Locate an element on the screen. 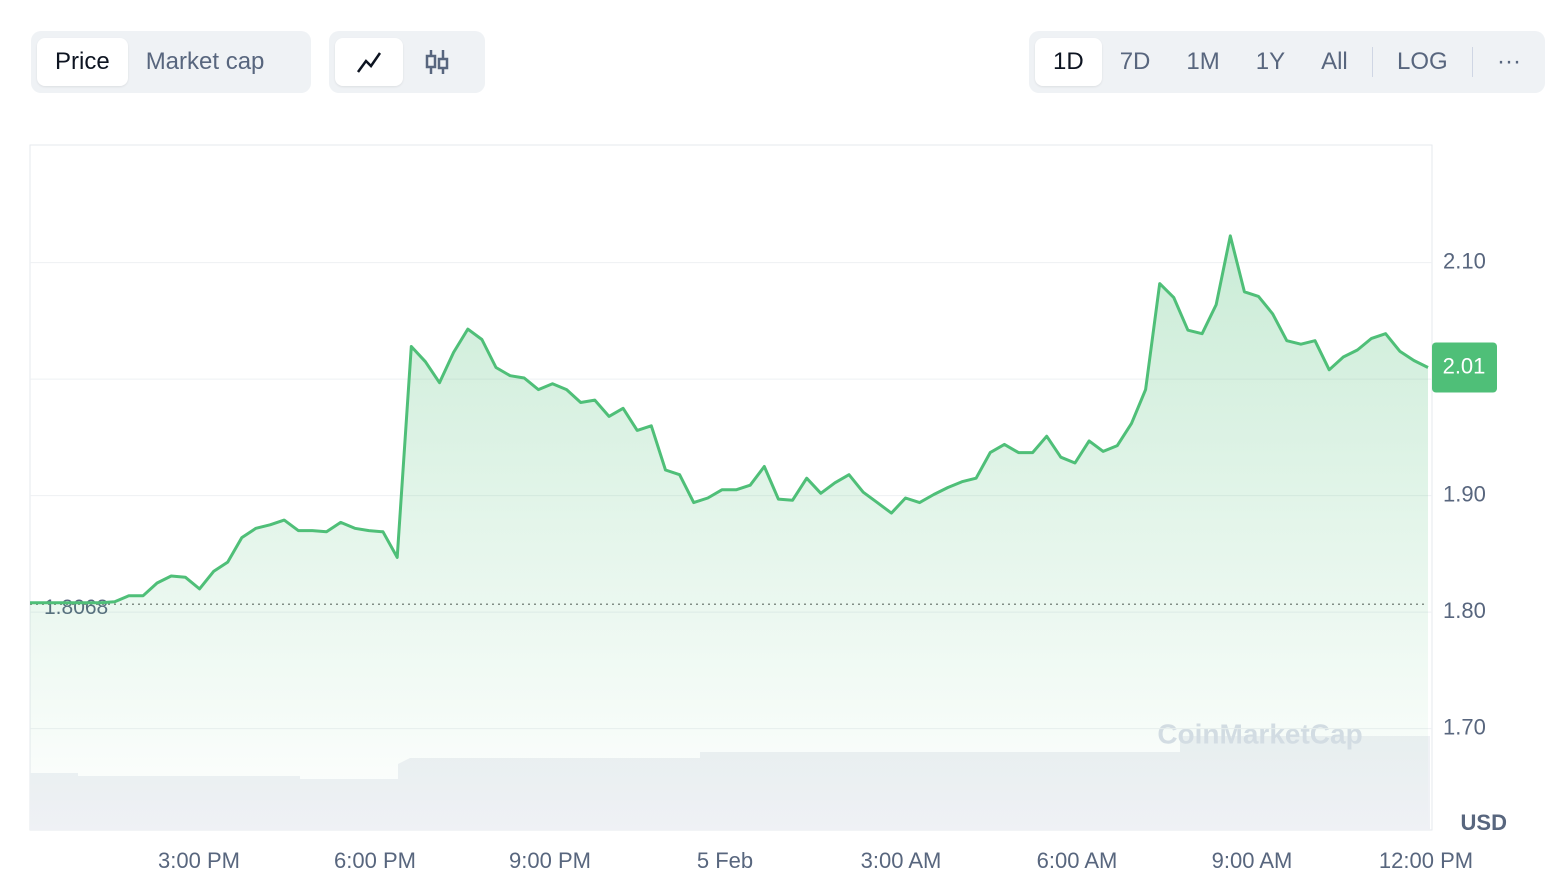 Image resolution: width=1554 pixels, height=882 pixels. candle-style-button is located at coordinates (437, 62).